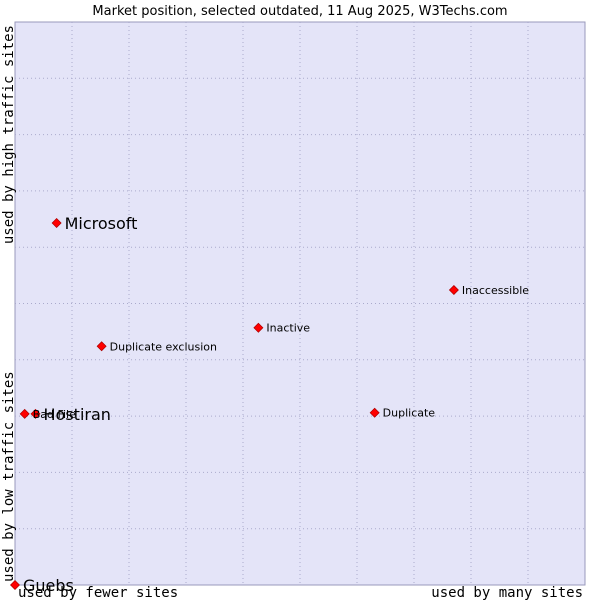 The height and width of the screenshot is (600, 600). What do you see at coordinates (54, 414) in the screenshot?
I see `point-label-bad-file: Bad File` at bounding box center [54, 414].